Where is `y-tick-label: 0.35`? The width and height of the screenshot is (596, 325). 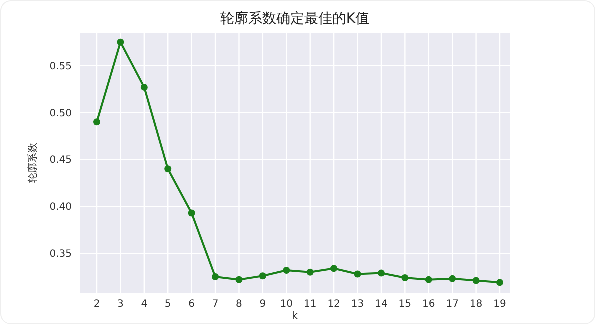
y-tick-label: 0.35 is located at coordinates (61, 254).